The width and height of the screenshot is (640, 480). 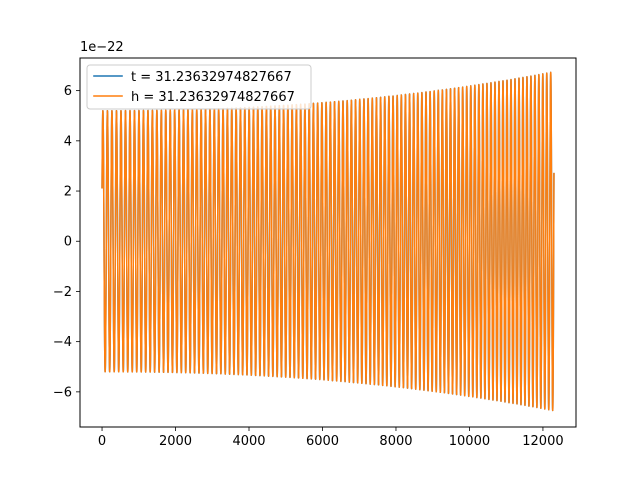 I want to click on x-tick-label: 10000, so click(x=469, y=441).